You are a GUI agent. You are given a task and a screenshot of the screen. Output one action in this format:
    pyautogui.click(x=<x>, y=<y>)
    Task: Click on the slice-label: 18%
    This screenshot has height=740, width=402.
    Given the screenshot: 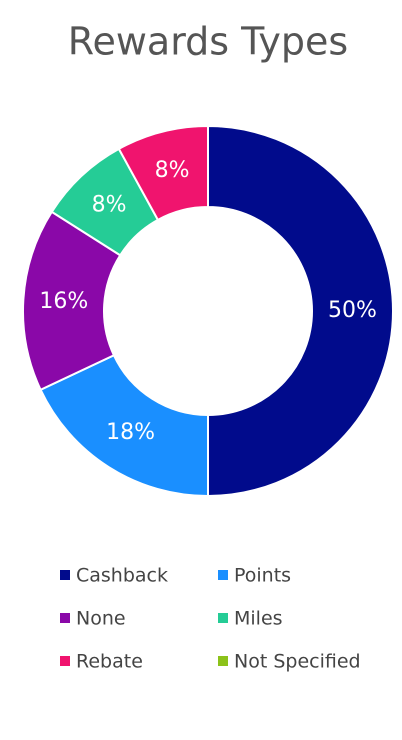 What is the action you would take?
    pyautogui.click(x=130, y=432)
    